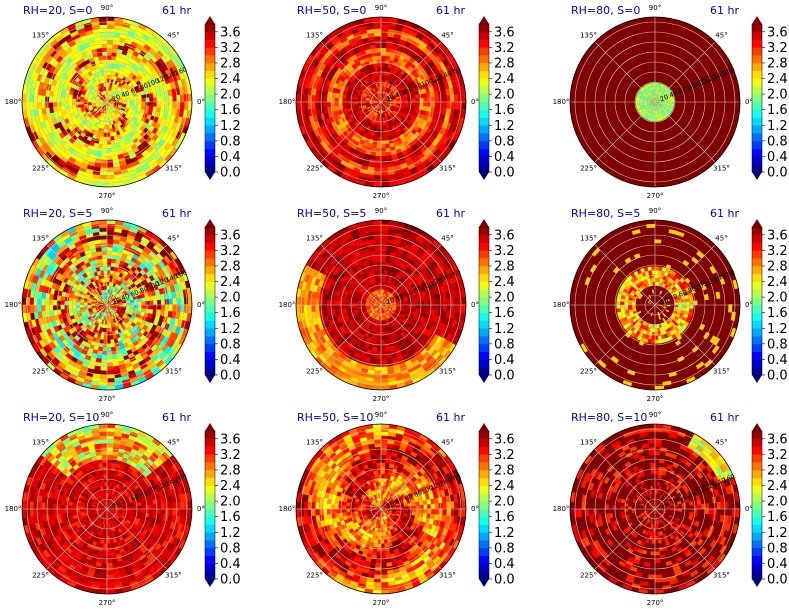  What do you see at coordinates (484, 20) in the screenshot?
I see `colorbar-extend-top` at bounding box center [484, 20].